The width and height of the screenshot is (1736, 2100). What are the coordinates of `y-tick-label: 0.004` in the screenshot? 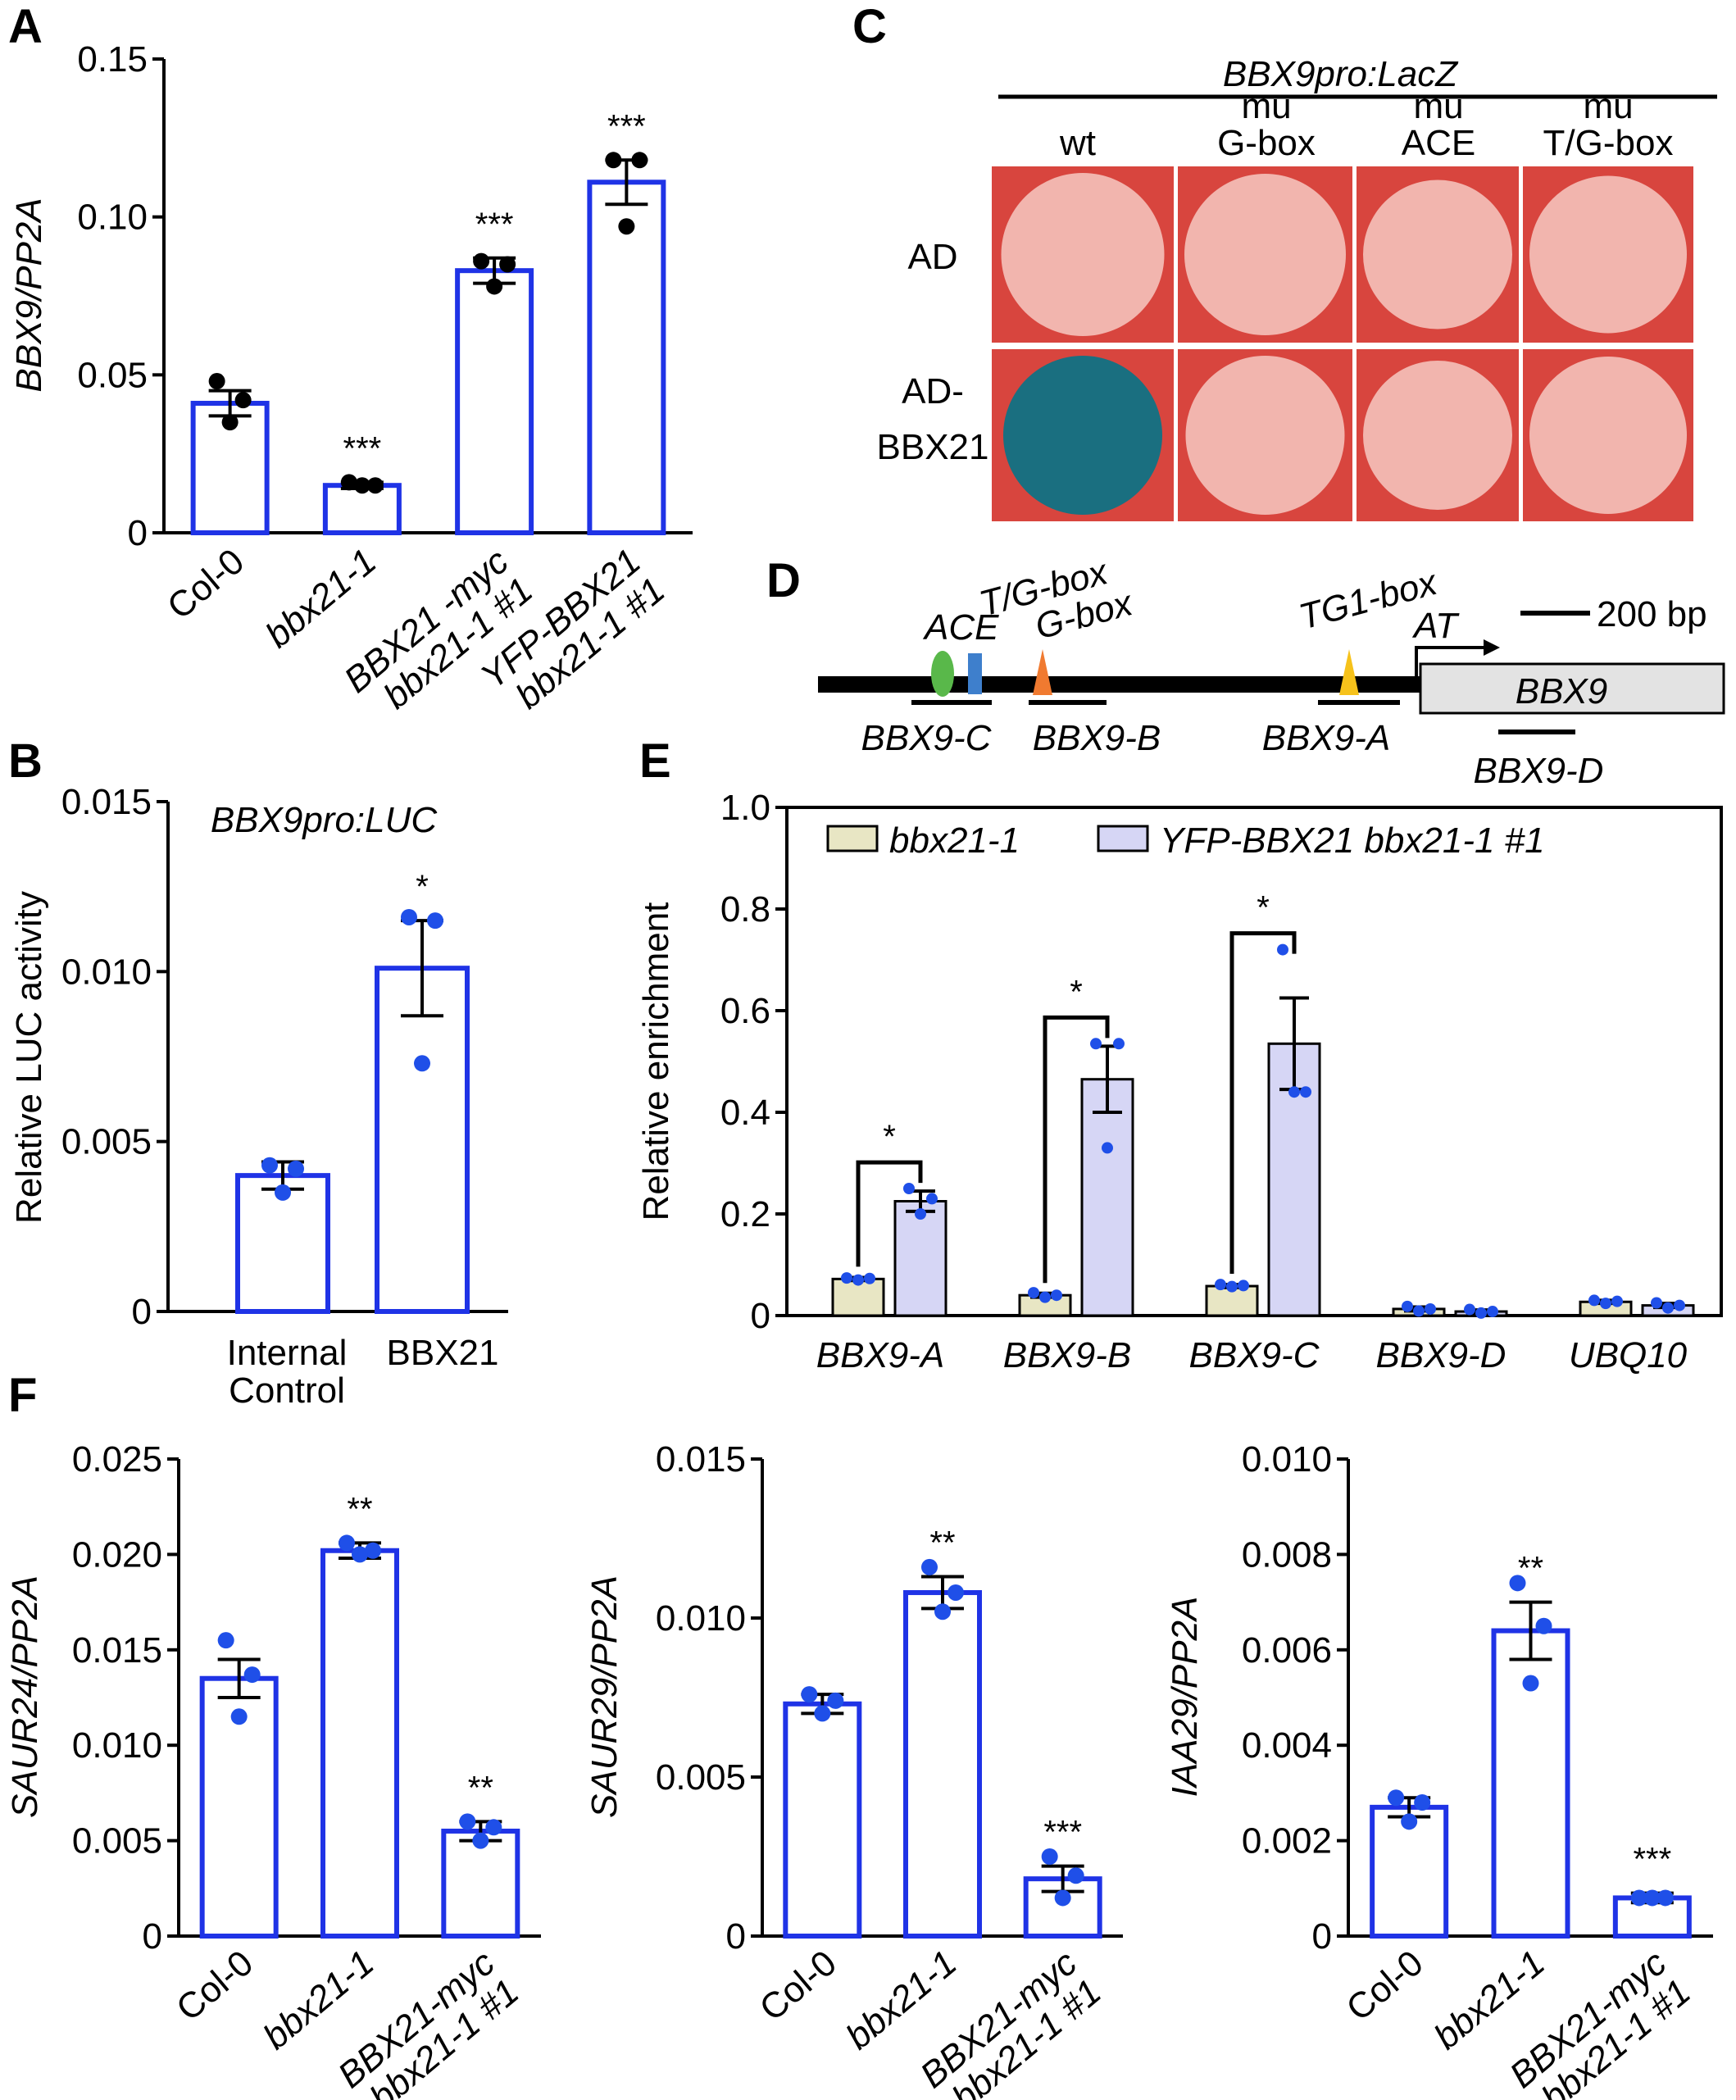 It's located at (1287, 1745).